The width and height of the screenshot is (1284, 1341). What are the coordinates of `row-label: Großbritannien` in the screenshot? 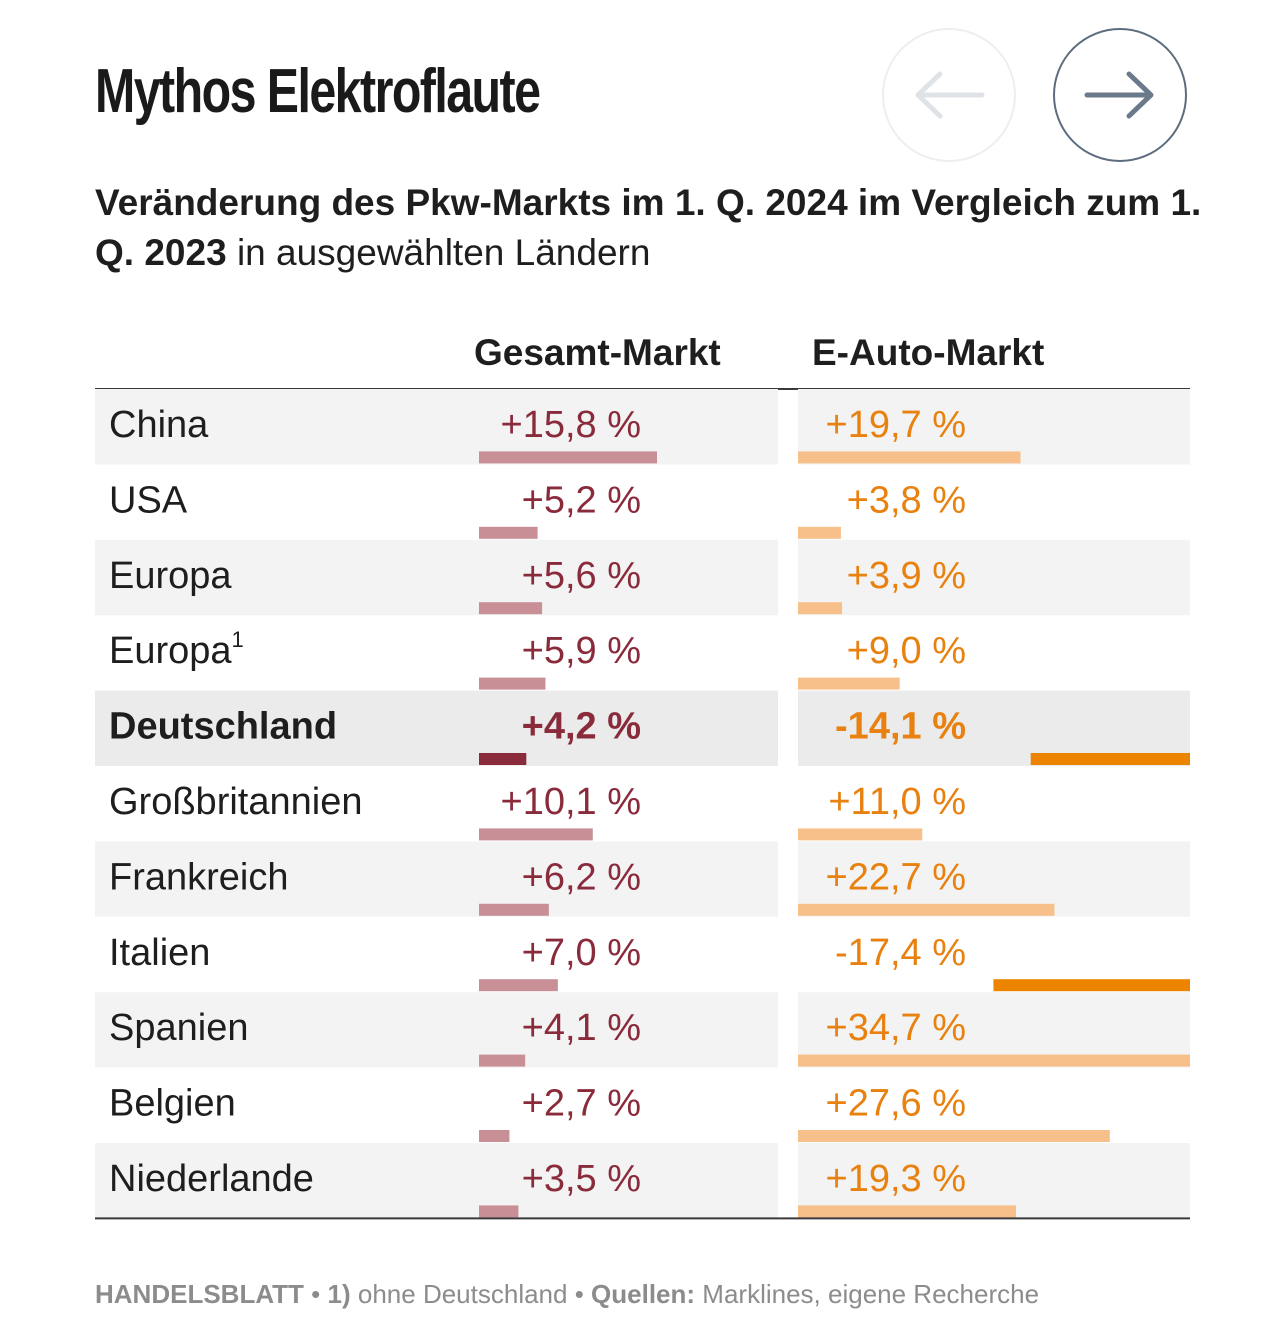 It's located at (235, 802).